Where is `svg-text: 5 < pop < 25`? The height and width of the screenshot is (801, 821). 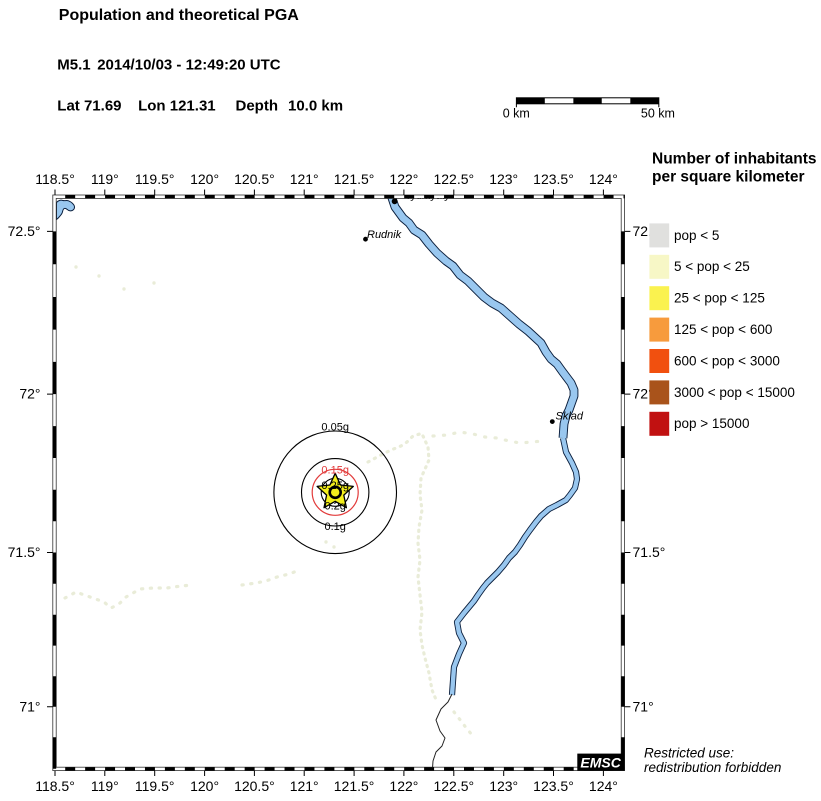 svg-text: 5 < pop < 25 is located at coordinates (712, 266).